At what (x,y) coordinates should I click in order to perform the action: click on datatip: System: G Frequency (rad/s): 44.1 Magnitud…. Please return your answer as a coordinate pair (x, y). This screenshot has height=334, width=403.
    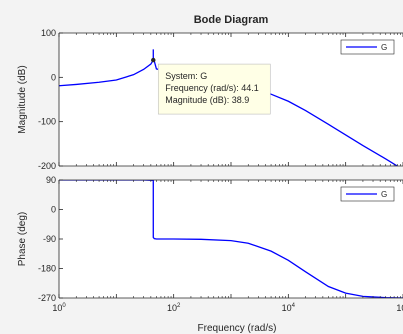
    Looking at the image, I should click on (211, 86).